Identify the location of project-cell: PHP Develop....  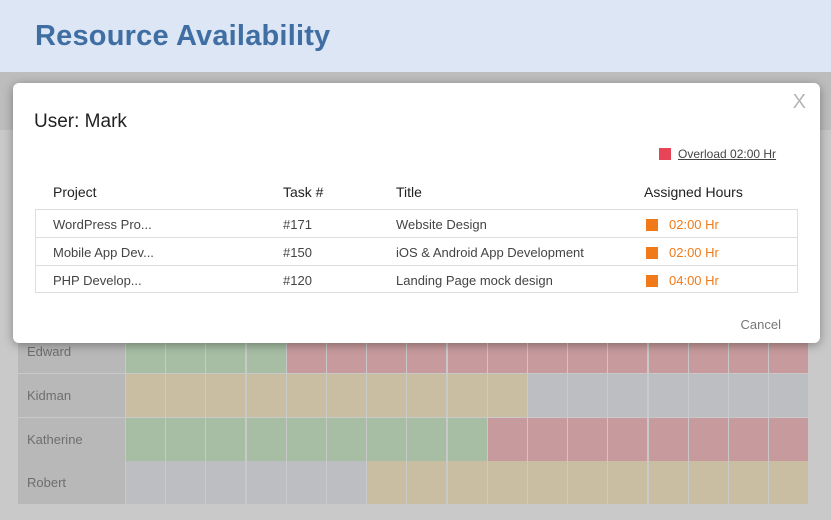
(97, 280).